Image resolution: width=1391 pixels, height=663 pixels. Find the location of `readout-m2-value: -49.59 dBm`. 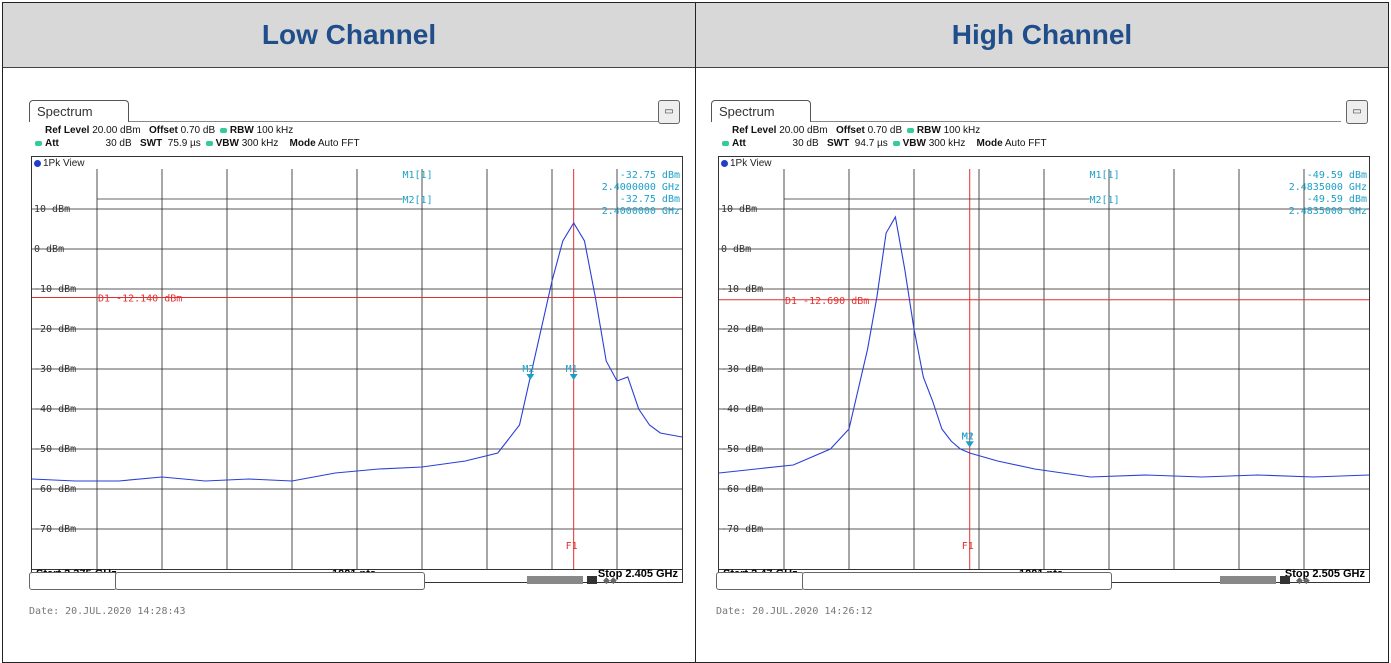

readout-m2-value: -49.59 dBm is located at coordinates (1337, 199).